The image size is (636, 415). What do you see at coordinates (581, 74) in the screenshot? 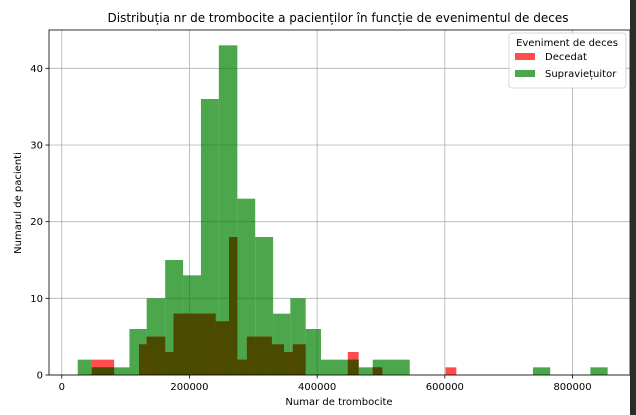
I see `legend-label-supravietuitor: Supraviețuitor` at bounding box center [581, 74].